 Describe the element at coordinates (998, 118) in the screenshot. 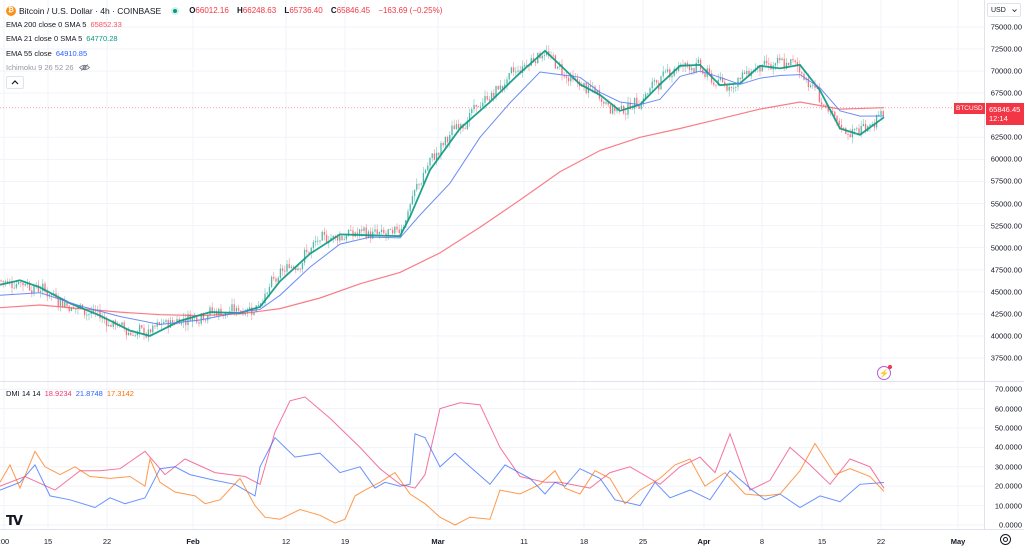

I see `bar-countdown: 12:14` at that location.